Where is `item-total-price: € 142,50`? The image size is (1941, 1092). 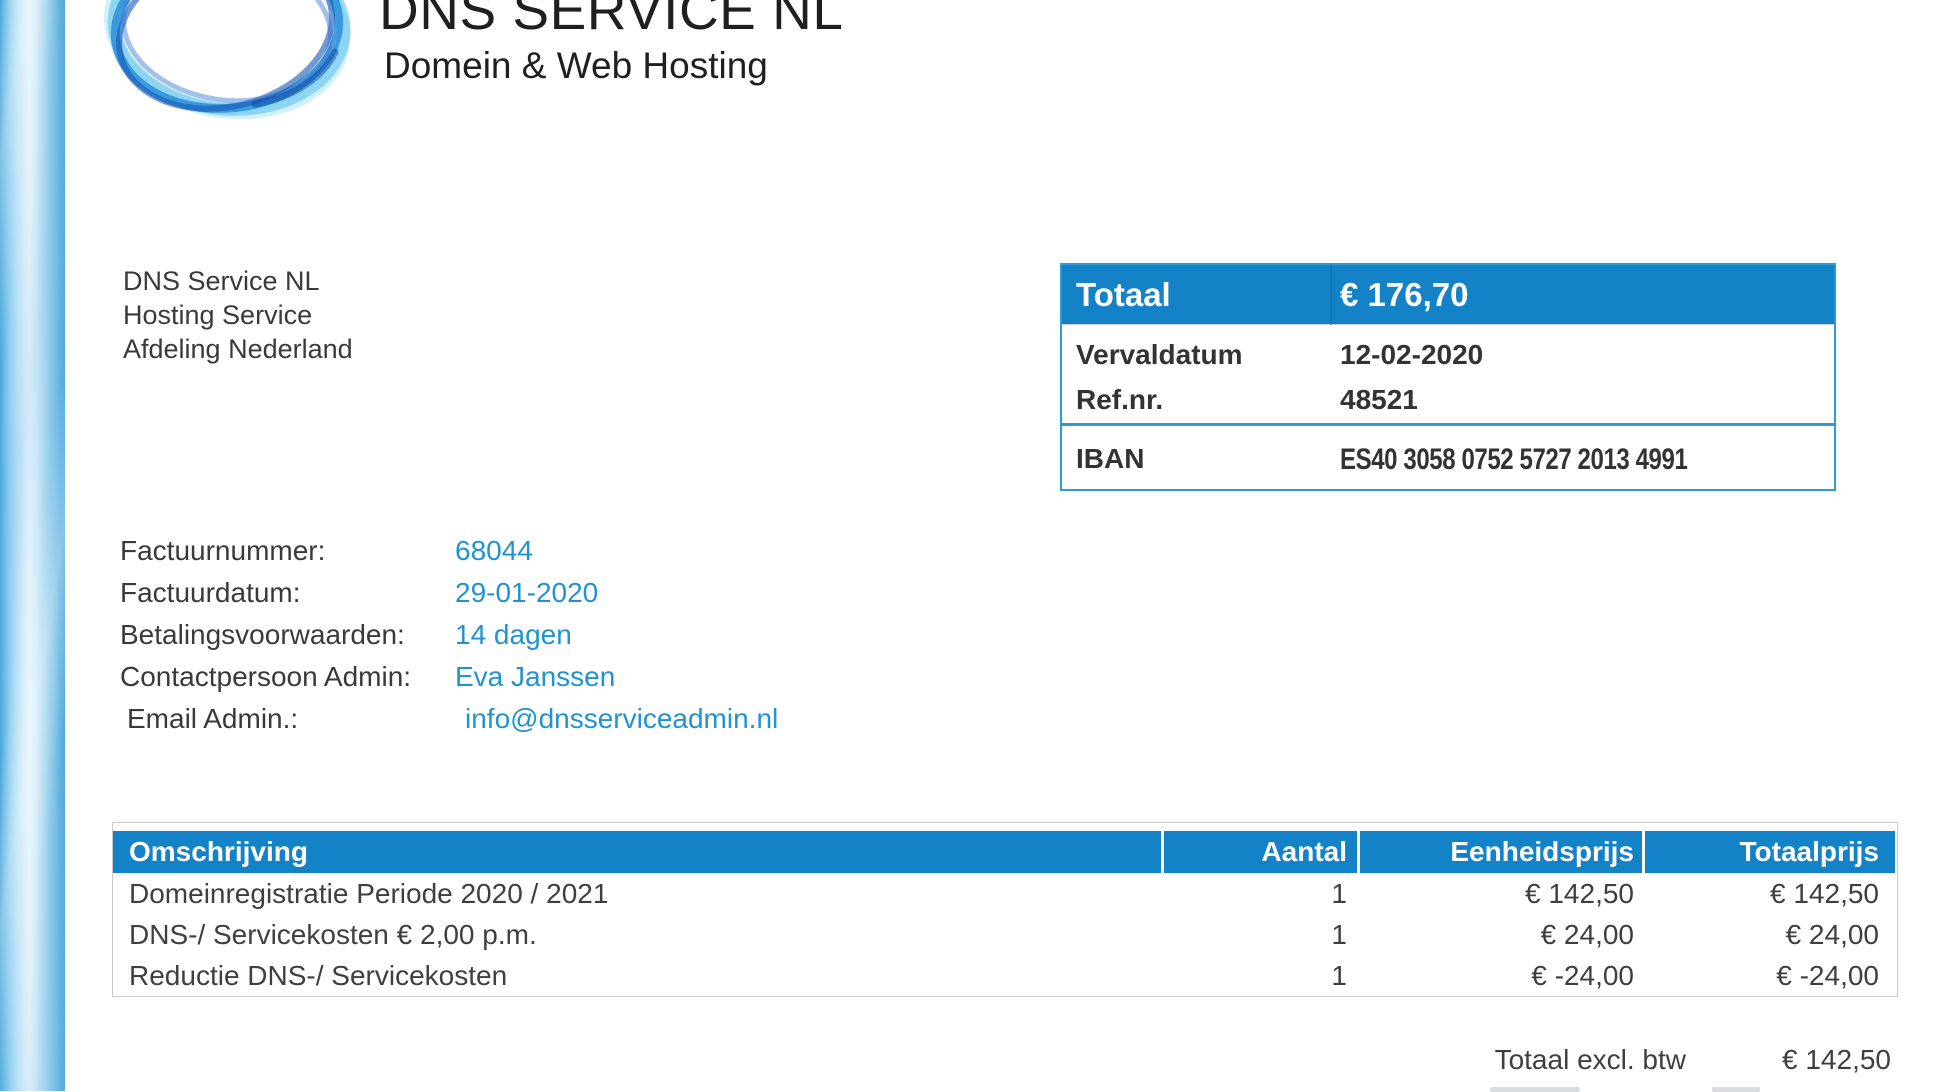 item-total-price: € 142,50 is located at coordinates (1824, 893).